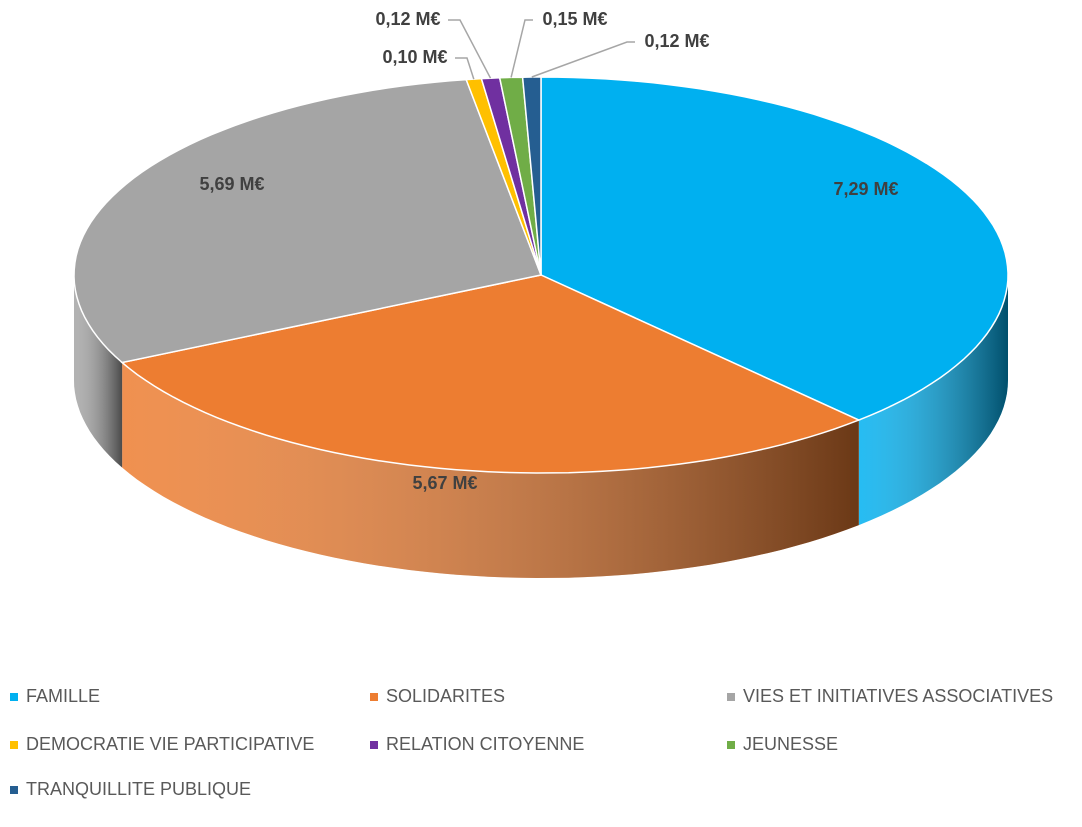  Describe the element at coordinates (898, 696) in the screenshot. I see `legend-label: VIES ET INITIATIVES ASSOCIATIVES` at that location.